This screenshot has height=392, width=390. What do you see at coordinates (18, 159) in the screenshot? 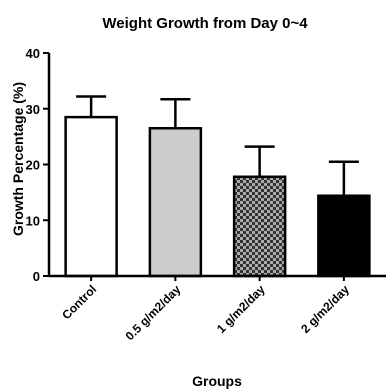
I see `y-axis-title: Growth Percentage (%)` at bounding box center [18, 159].